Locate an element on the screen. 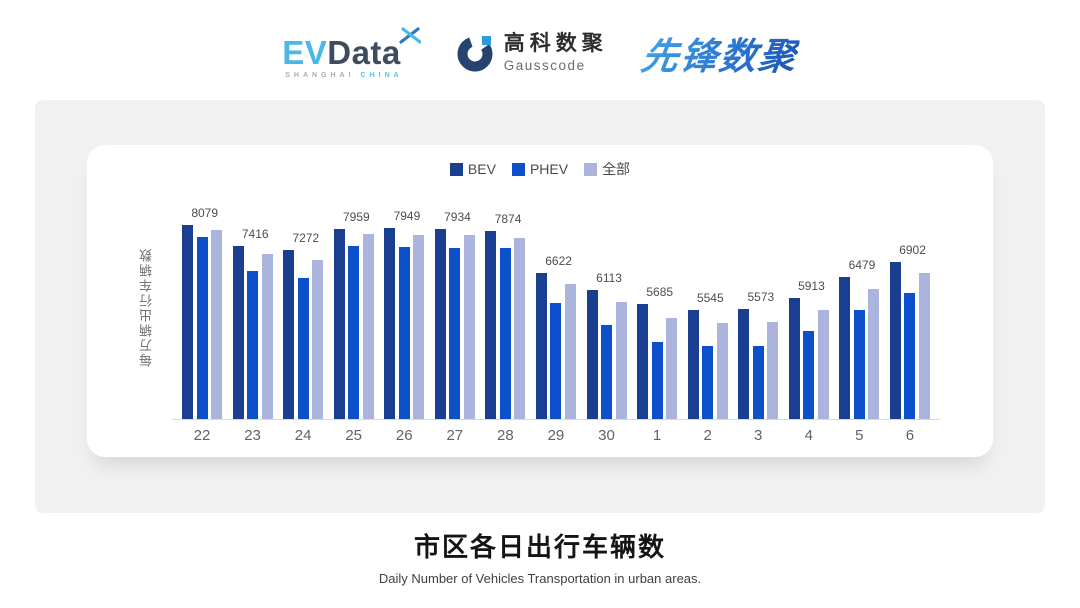 This screenshot has width=1080, height=608. bar-group-29: 6622 is located at coordinates (555, 307).